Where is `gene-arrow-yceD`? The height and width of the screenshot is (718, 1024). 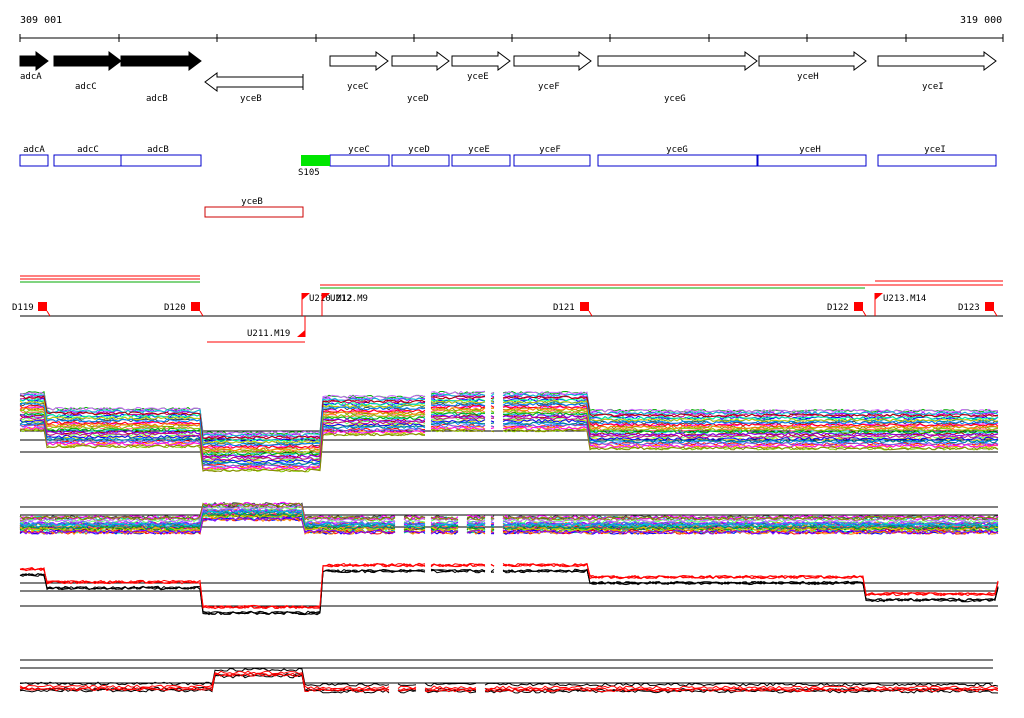
gene-arrow-yceD is located at coordinates (420, 61).